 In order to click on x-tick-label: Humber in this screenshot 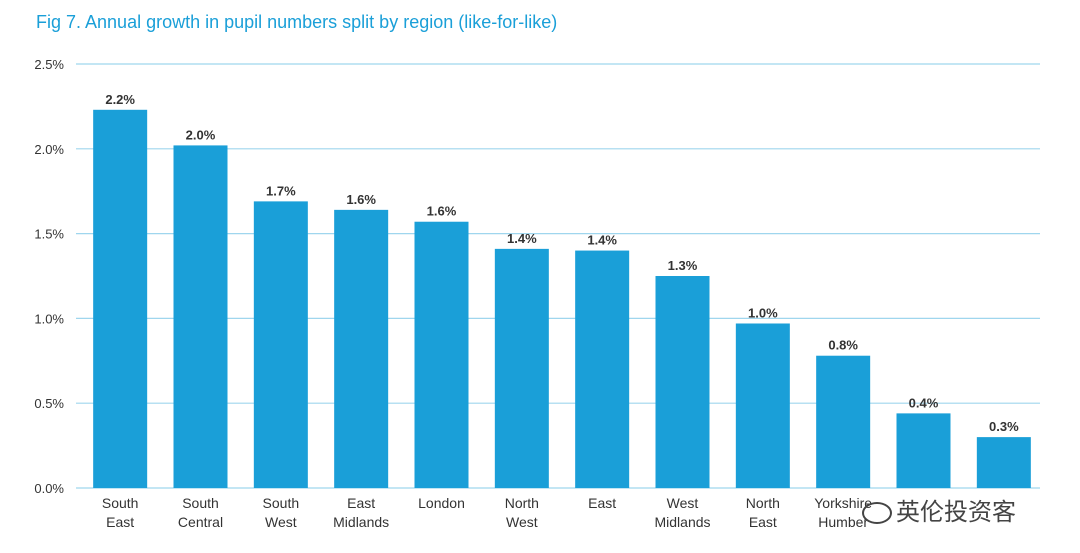, I will do `click(843, 522)`.